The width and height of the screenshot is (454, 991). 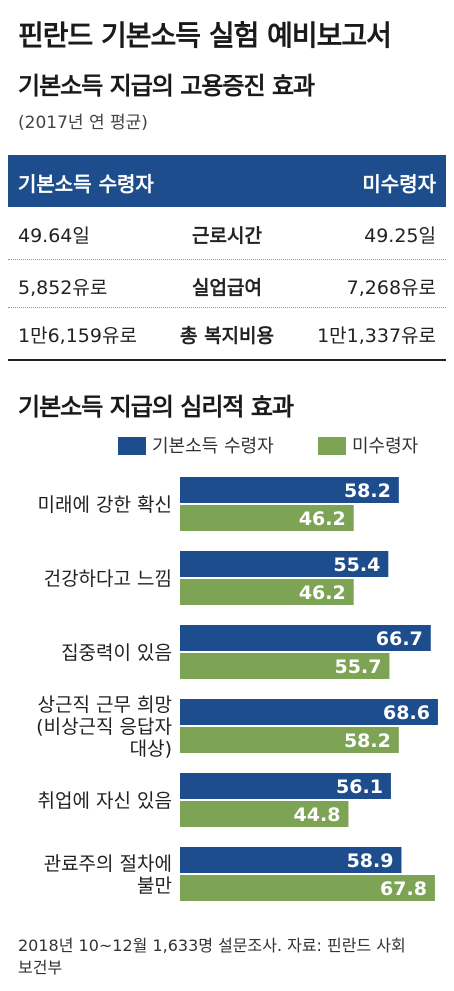 I want to click on row-non-recipient-value: 1만1,337유로, so click(x=376, y=336).